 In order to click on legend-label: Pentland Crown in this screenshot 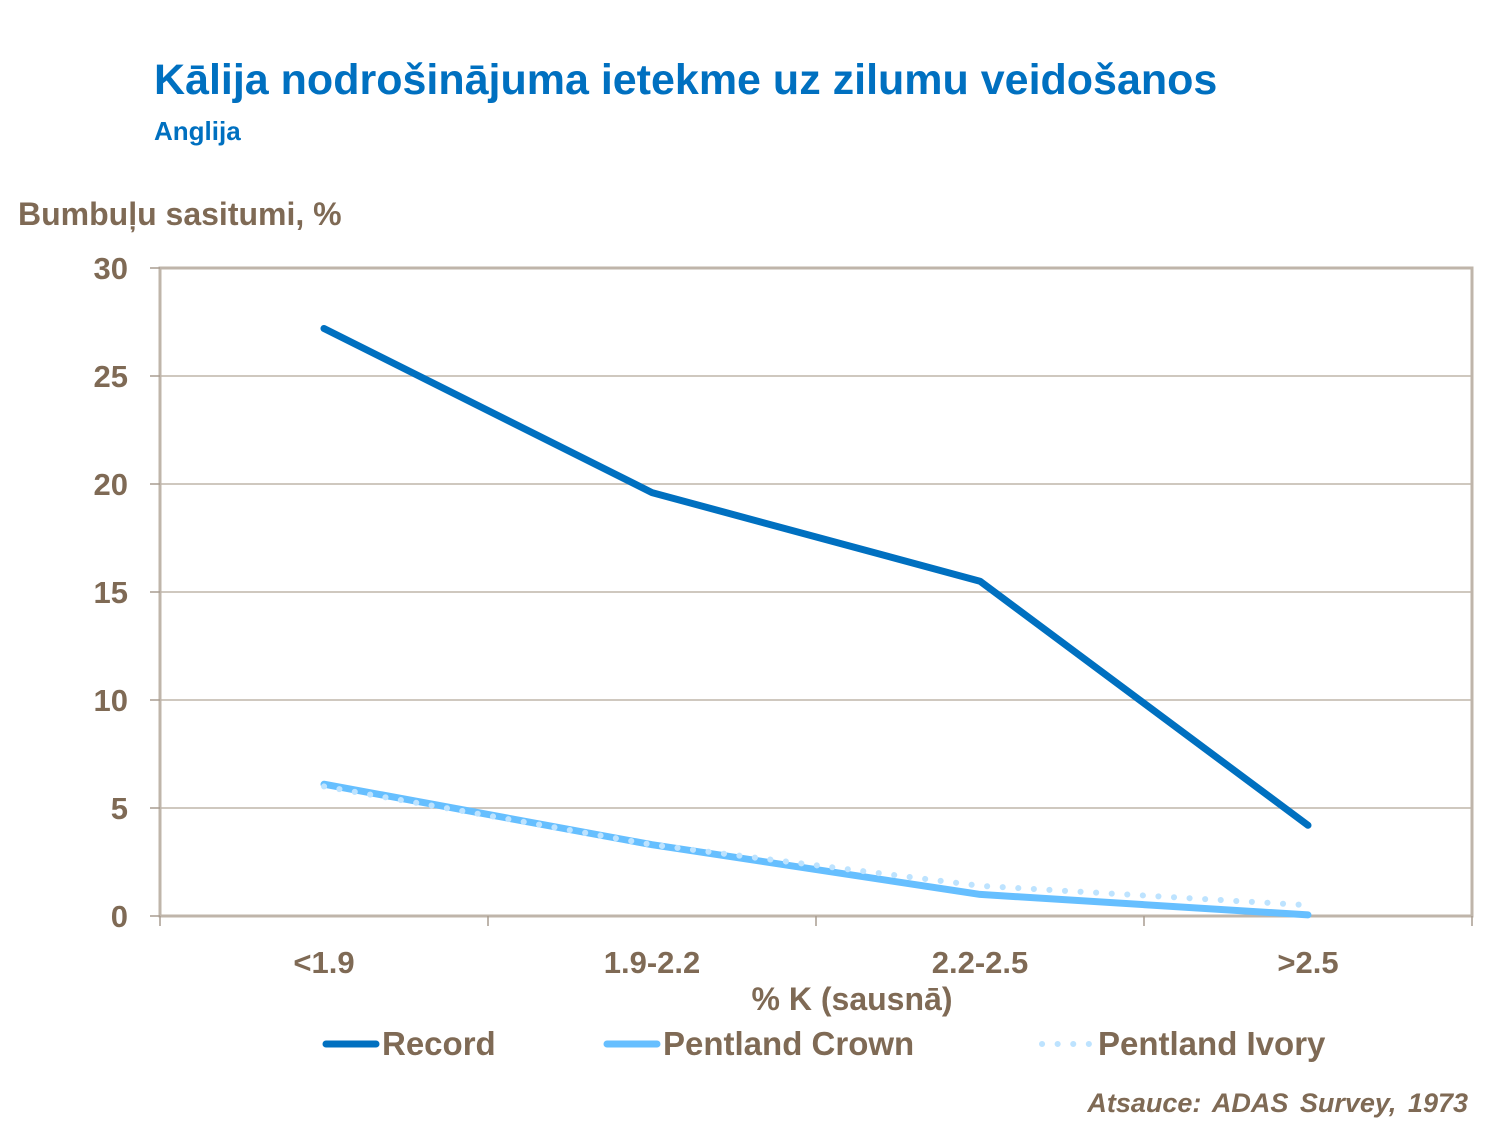, I will do `click(788, 1043)`.